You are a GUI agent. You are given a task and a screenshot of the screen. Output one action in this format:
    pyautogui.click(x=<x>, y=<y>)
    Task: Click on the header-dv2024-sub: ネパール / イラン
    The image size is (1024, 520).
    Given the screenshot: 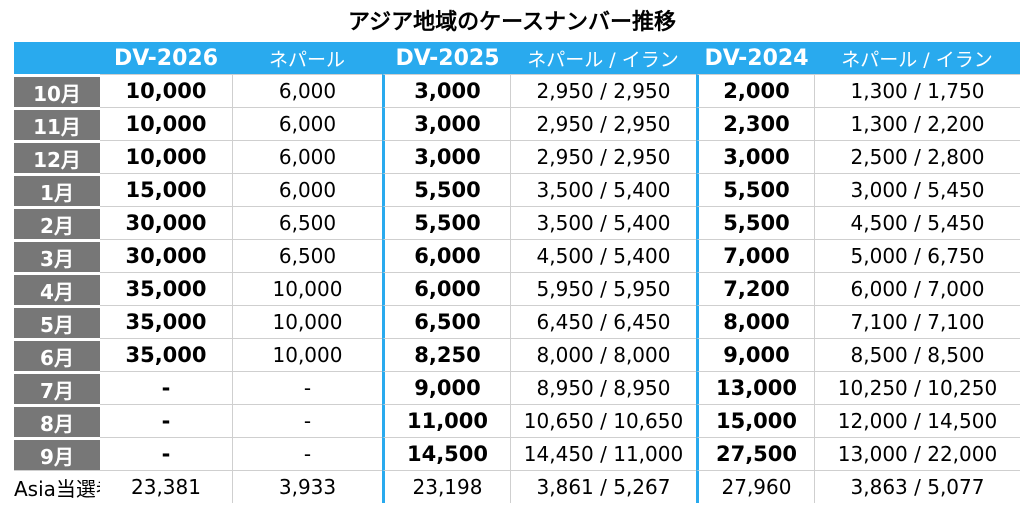 What is the action you would take?
    pyautogui.click(x=917, y=58)
    